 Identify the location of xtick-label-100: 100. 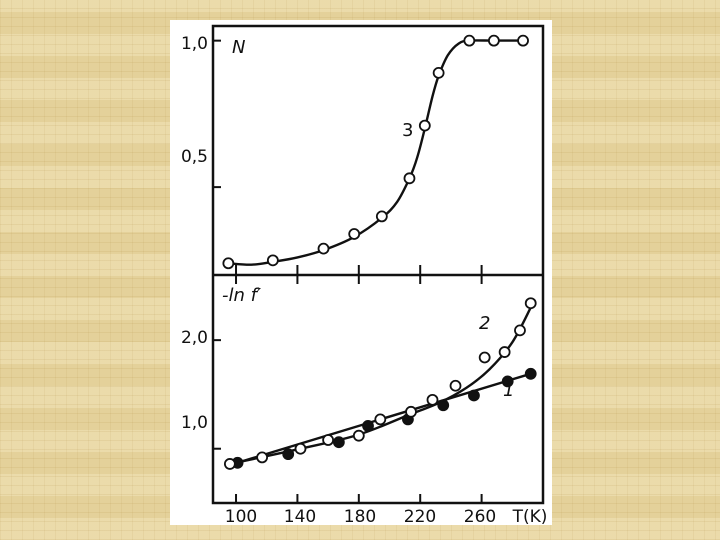
(241, 516).